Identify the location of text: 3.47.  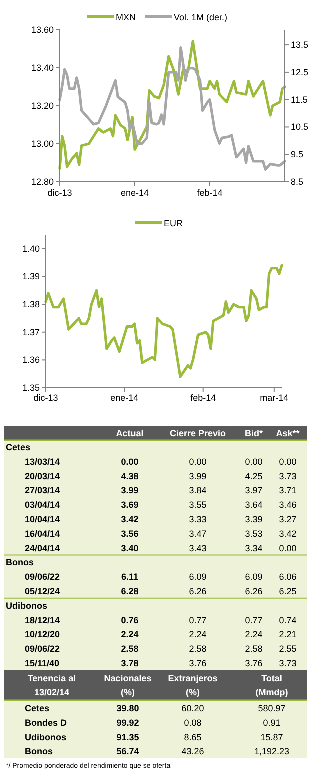
(198, 533).